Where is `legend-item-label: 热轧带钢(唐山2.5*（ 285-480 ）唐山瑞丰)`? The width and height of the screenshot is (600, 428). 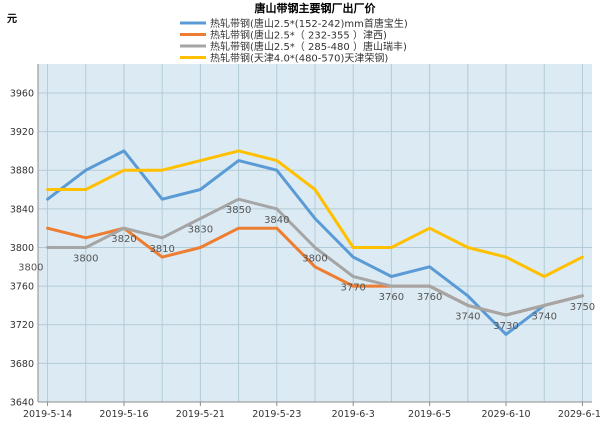 legend-item-label: 热轧带钢(唐山2.5*（ 285-480 ）唐山瑞丰) is located at coordinates (308, 46).